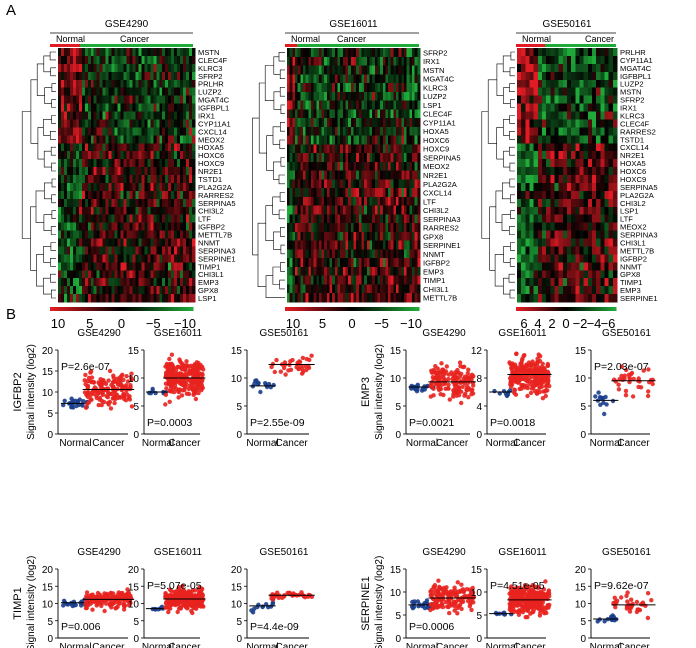  What do you see at coordinates (282, 284) in the screenshot?
I see `dendrogram-branch` at bounding box center [282, 284].